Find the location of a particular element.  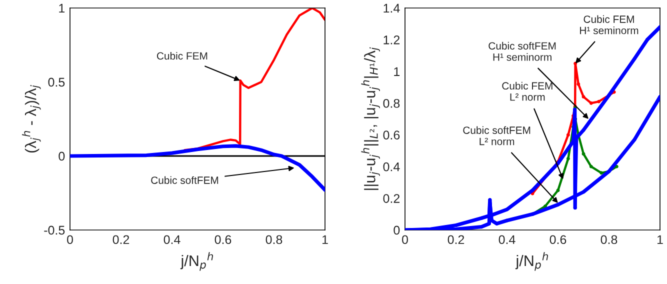

annotation: Cubic FEM H¹ seminorm is located at coordinates (609, 24).